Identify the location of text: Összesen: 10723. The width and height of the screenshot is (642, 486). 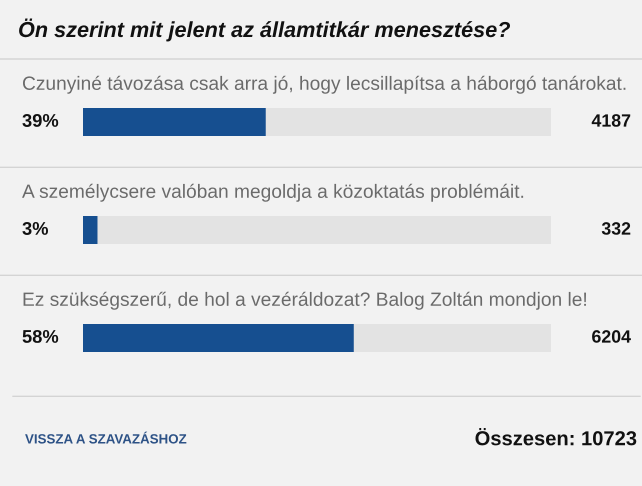
(556, 437).